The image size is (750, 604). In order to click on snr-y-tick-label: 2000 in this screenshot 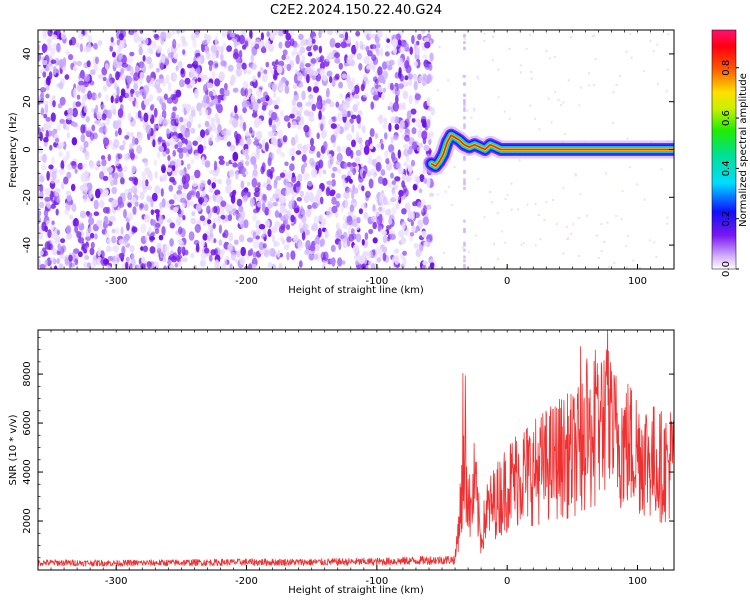, I will do `click(27, 520)`.